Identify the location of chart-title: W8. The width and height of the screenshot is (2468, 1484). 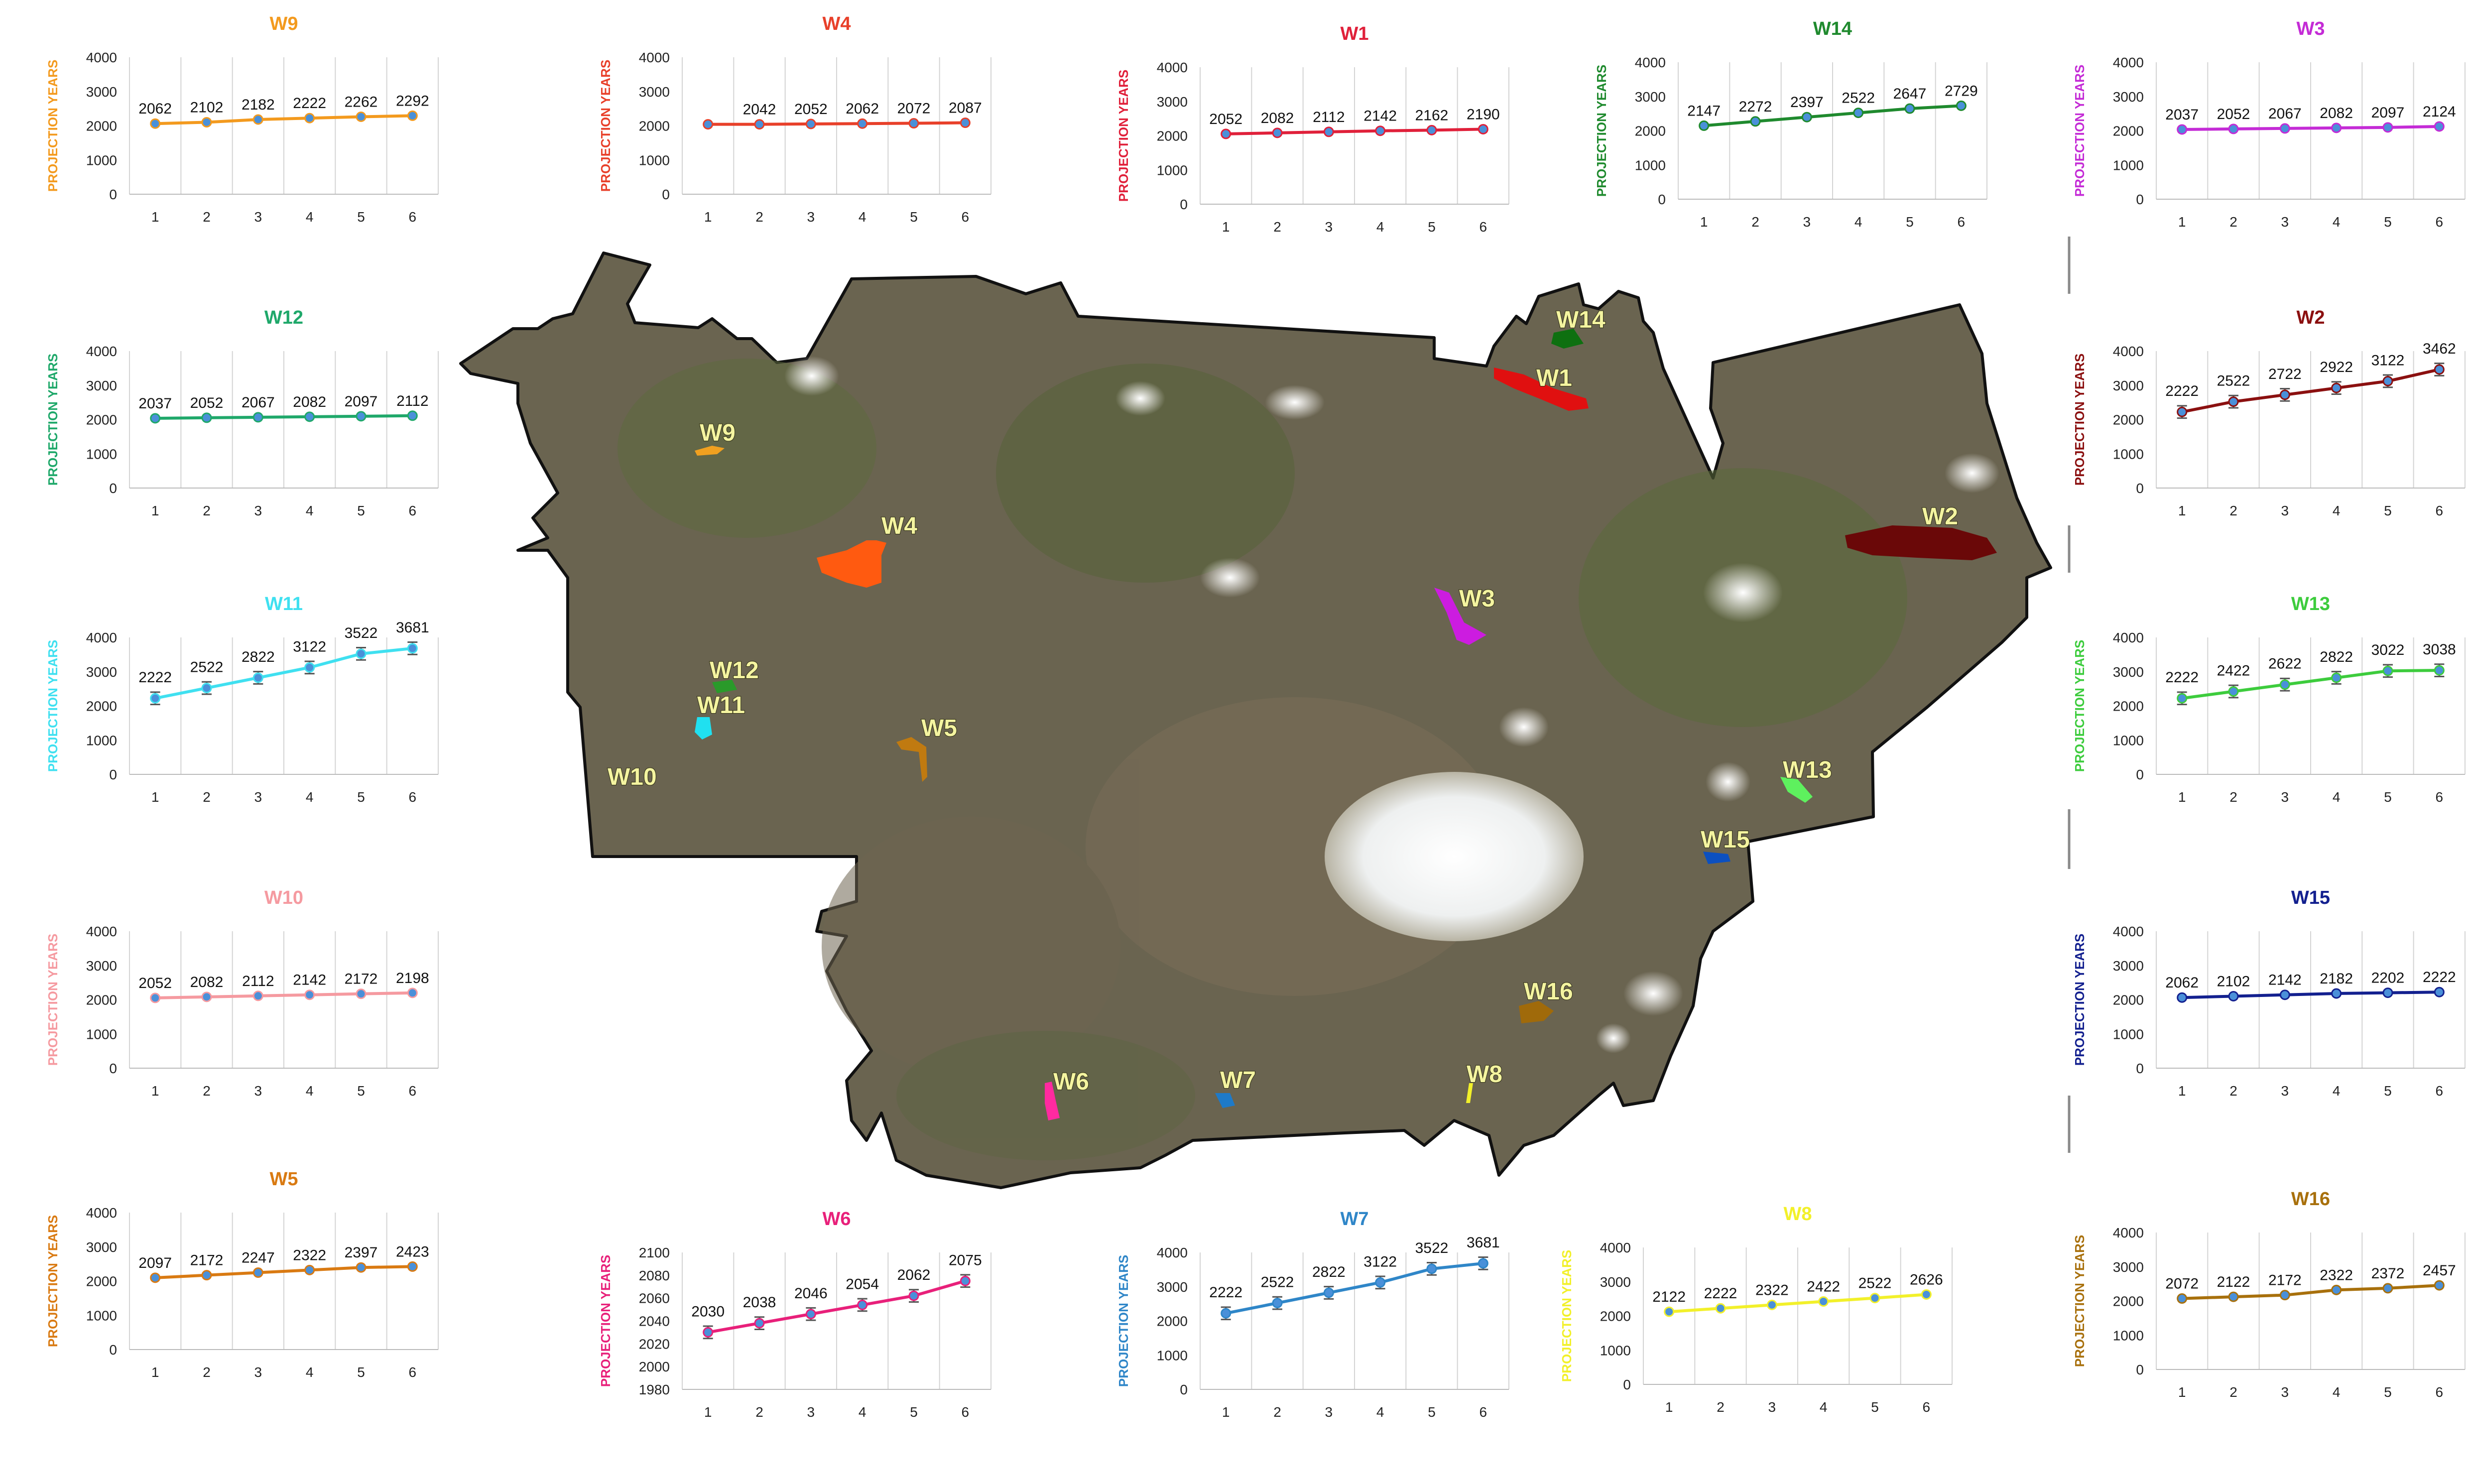
(1798, 1214).